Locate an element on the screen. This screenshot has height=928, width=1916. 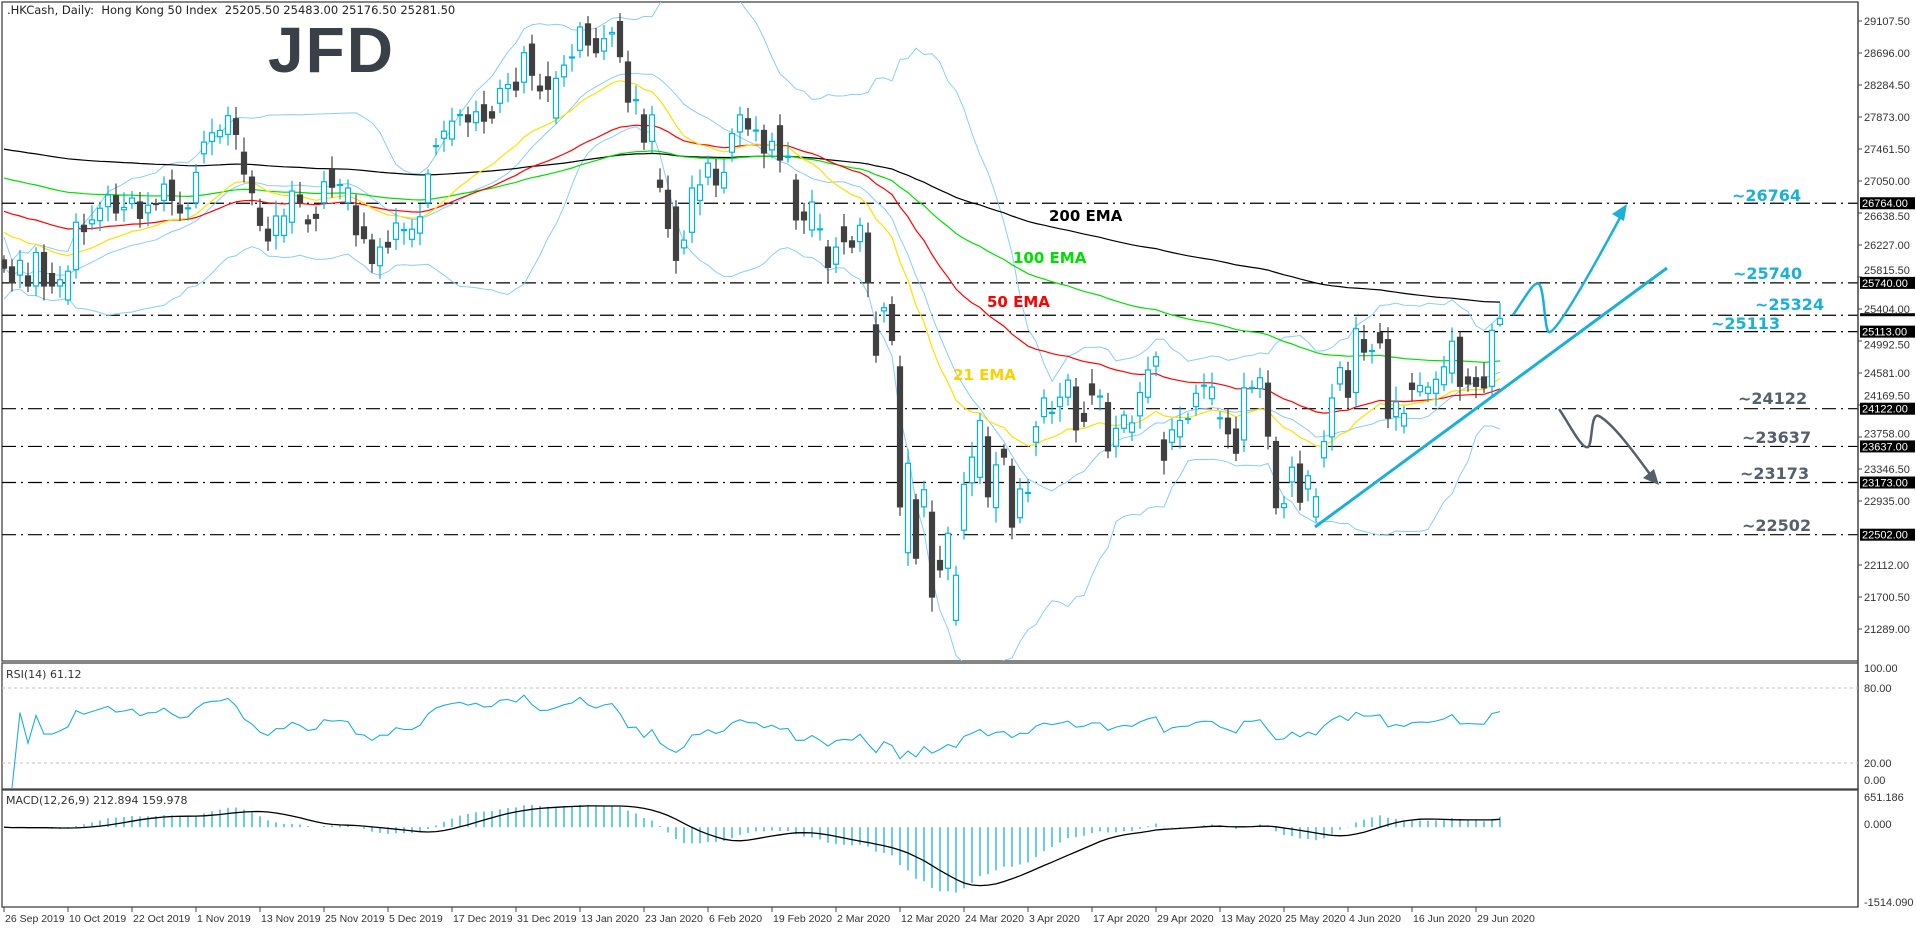
level-price-label: 24122.00 is located at coordinates (1885, 410).